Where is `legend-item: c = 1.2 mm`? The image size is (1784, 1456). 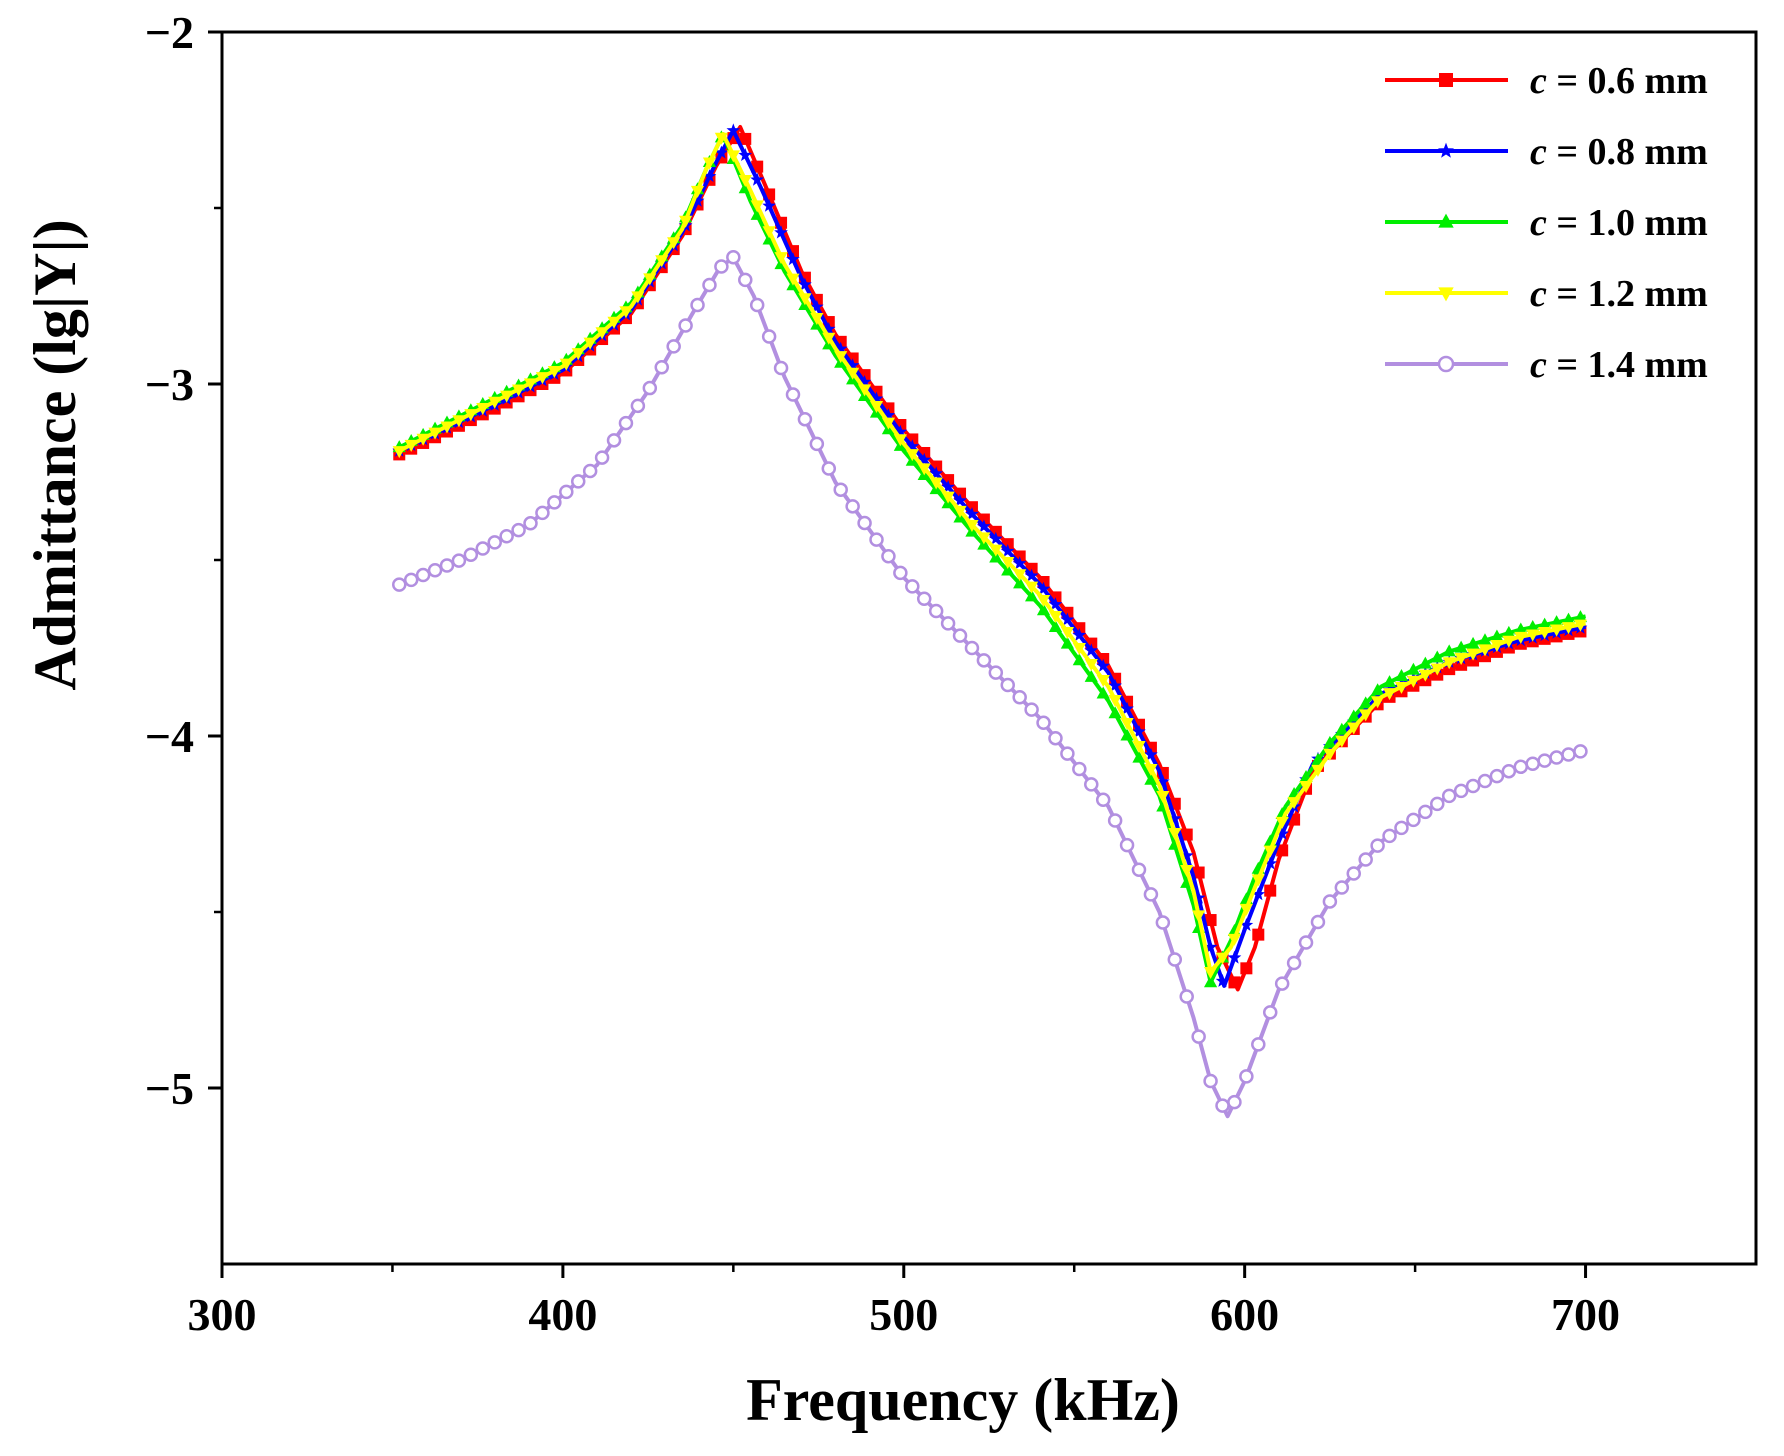
legend-item: c = 1.2 mm is located at coordinates (1546, 294).